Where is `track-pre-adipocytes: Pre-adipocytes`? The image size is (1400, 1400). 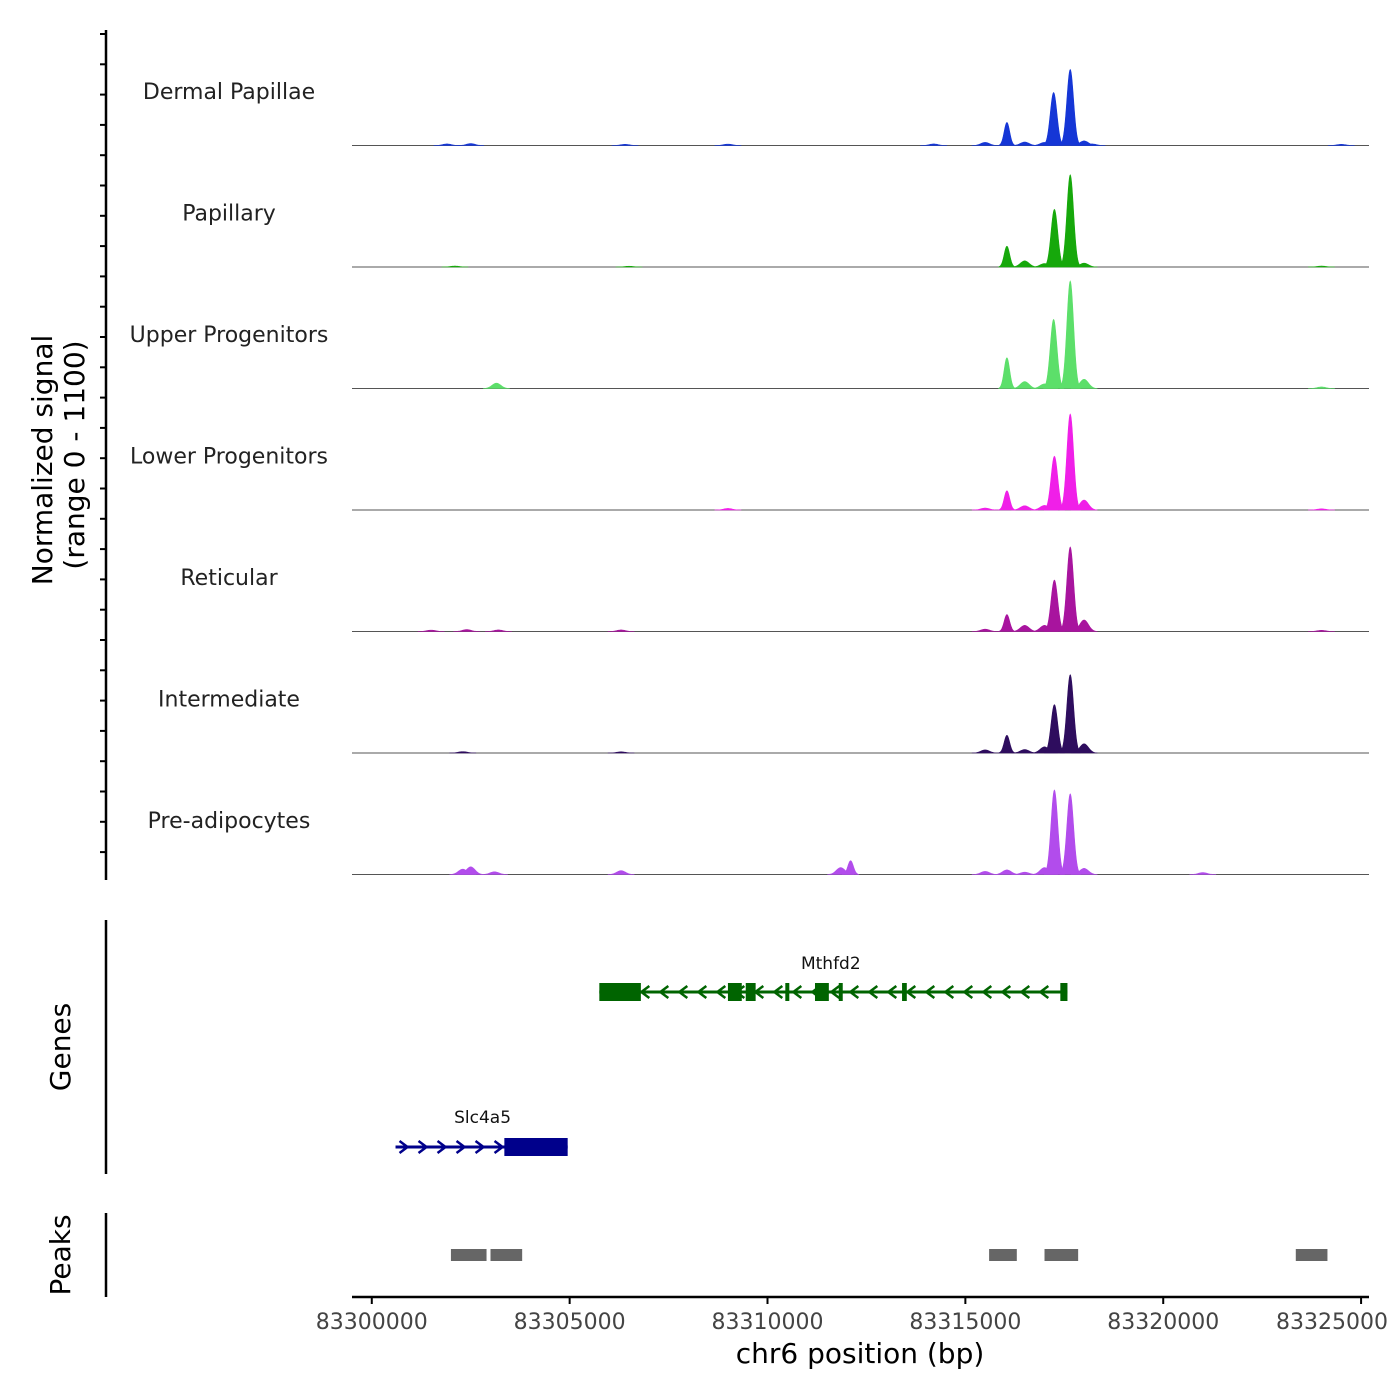 track-pre-adipocytes: Pre-adipocytes is located at coordinates (758, 832).